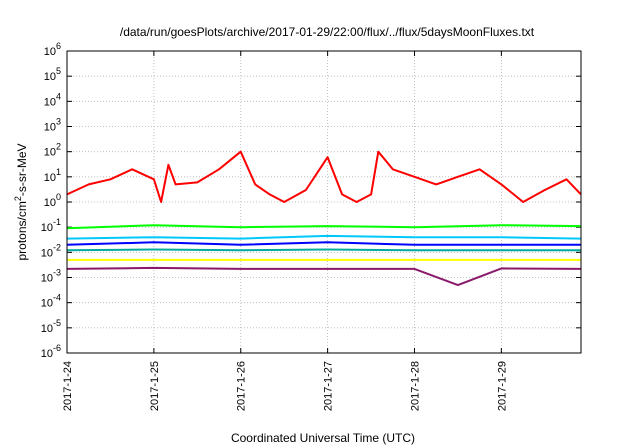 The image size is (640, 448). Describe the element at coordinates (242, 386) in the screenshot. I see `x-tick-label: 2017-1-26` at that location.